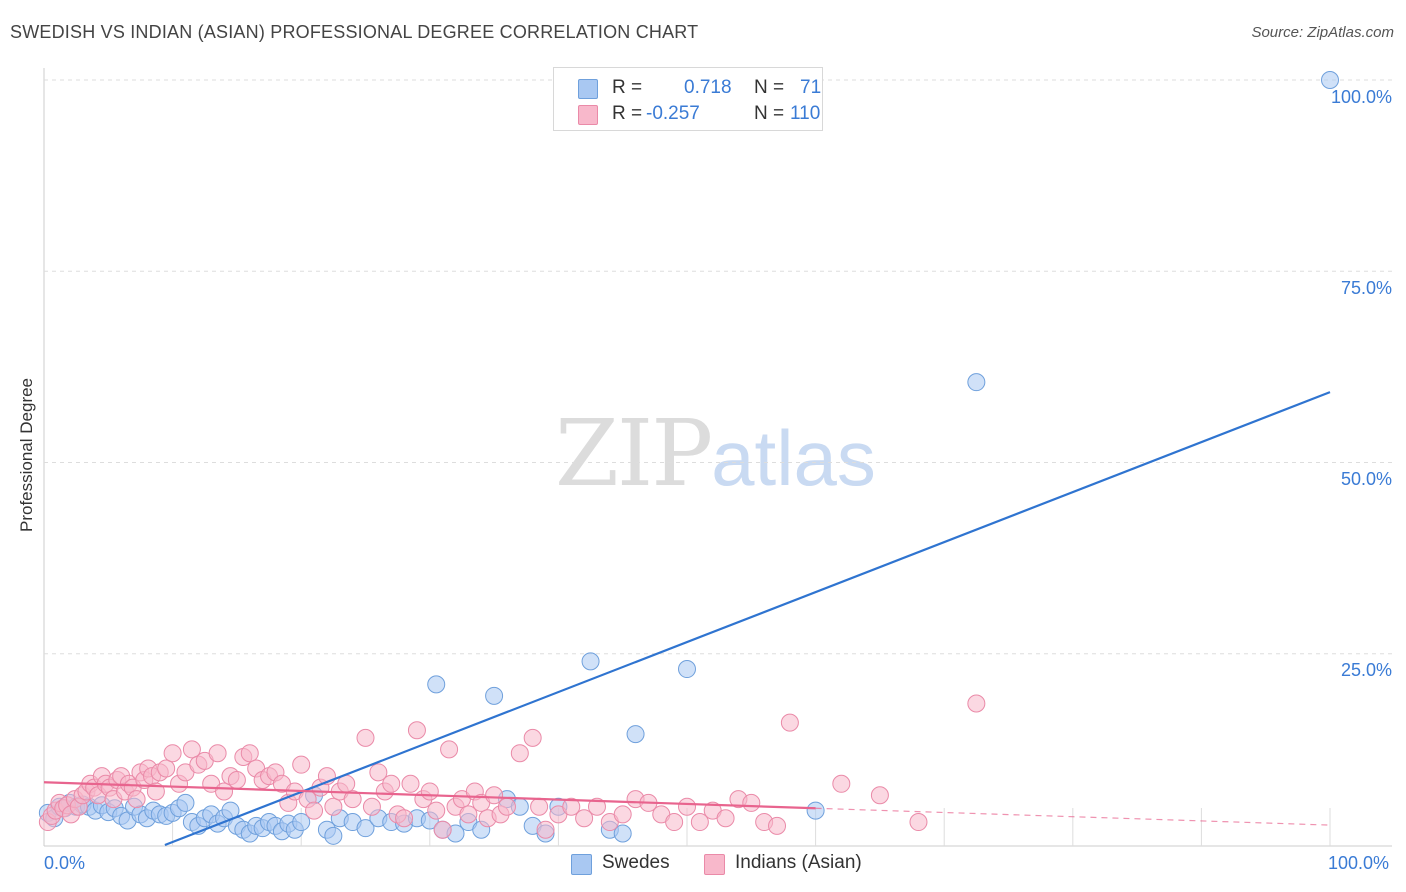 The width and height of the screenshot is (1406, 892). I want to click on watermark: ZIPatlas, so click(715, 453).